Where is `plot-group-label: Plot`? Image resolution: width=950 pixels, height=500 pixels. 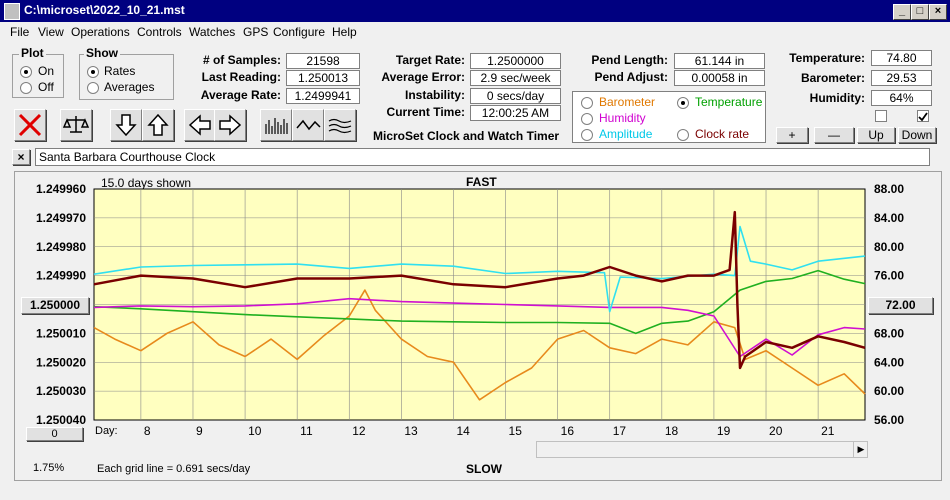 plot-group-label: Plot is located at coordinates (32, 53).